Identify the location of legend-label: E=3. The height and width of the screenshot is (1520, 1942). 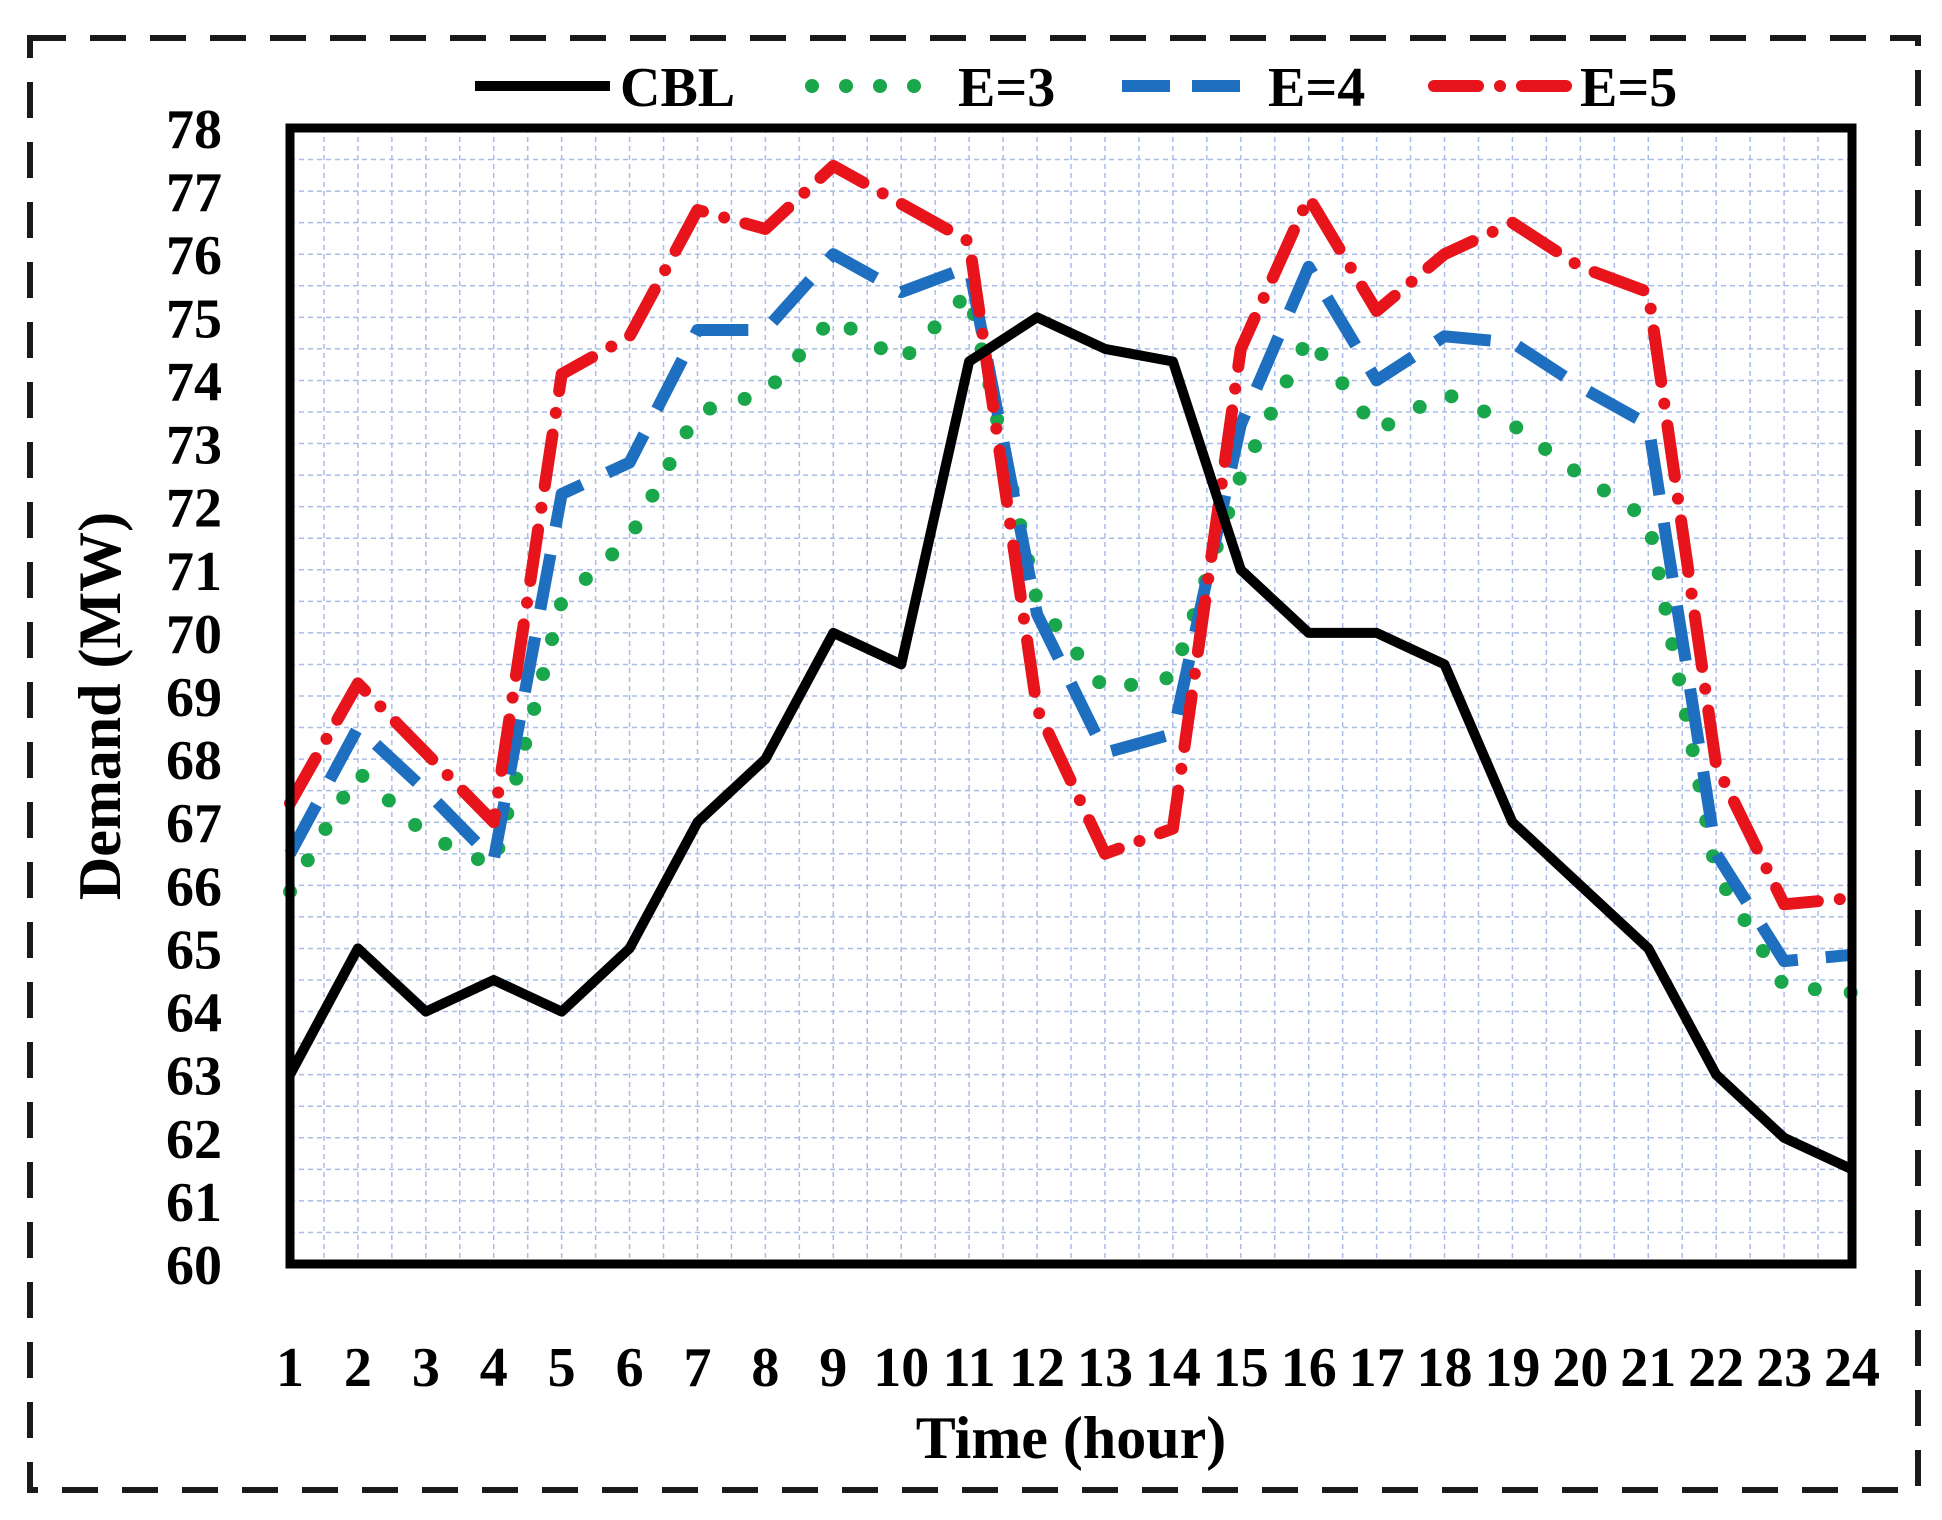
(1006, 88).